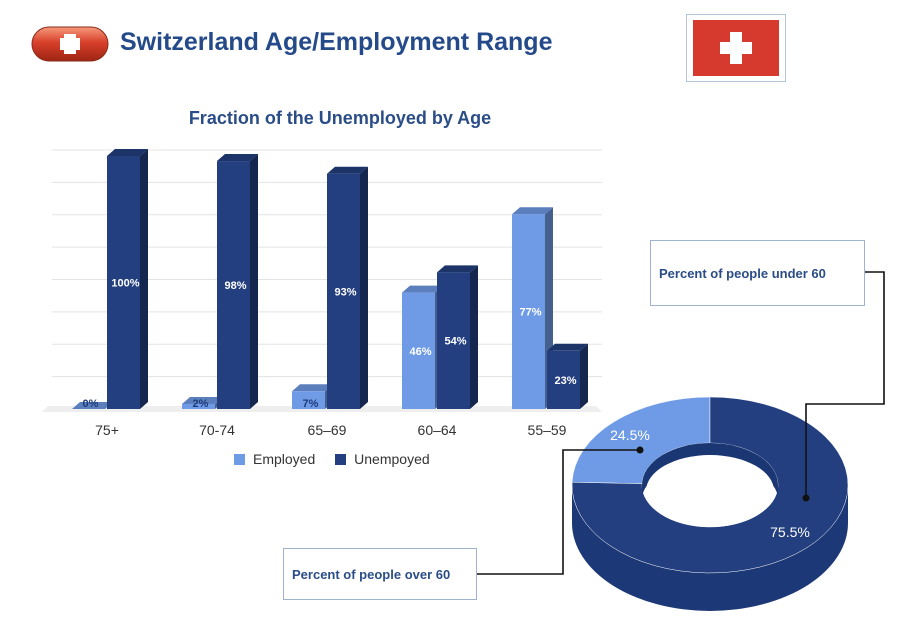  Describe the element at coordinates (125, 284) in the screenshot. I see `bar-data-label: 100%` at that location.